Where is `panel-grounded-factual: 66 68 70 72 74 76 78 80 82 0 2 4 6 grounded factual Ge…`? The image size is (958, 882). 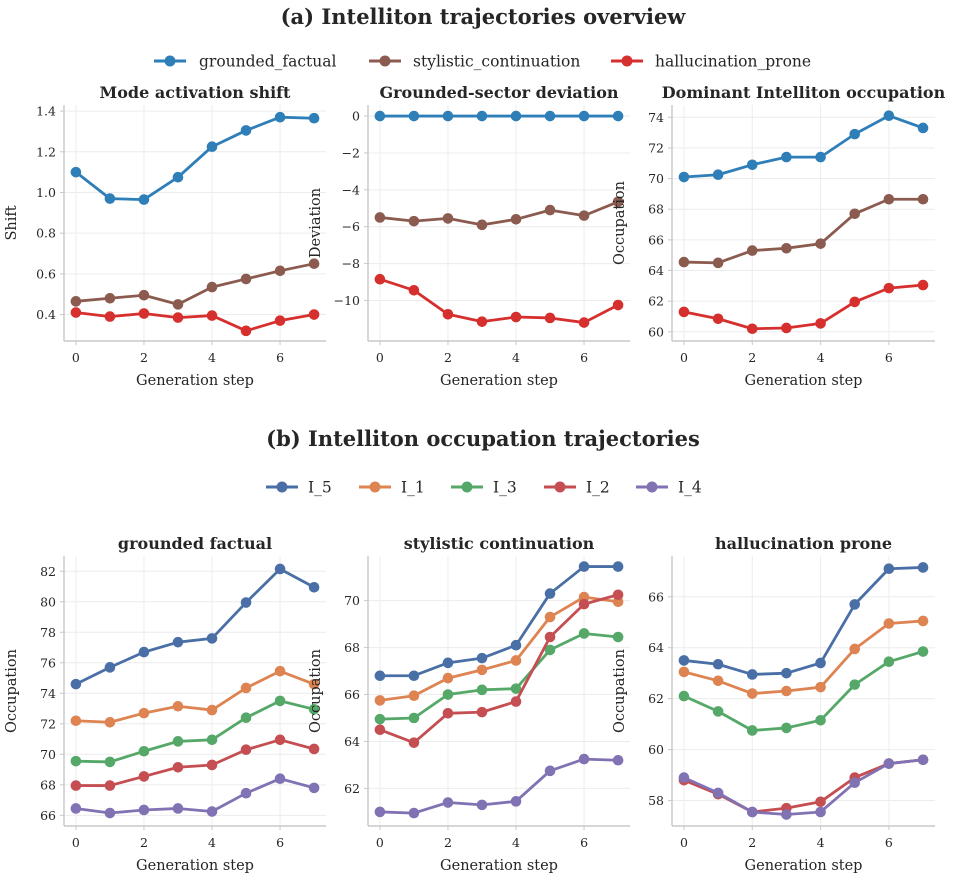
panel-grounded-factual: 66 68 70 72 74 76 78 80 82 0 2 4 6 grounded factual Ge… is located at coordinates (165, 704).